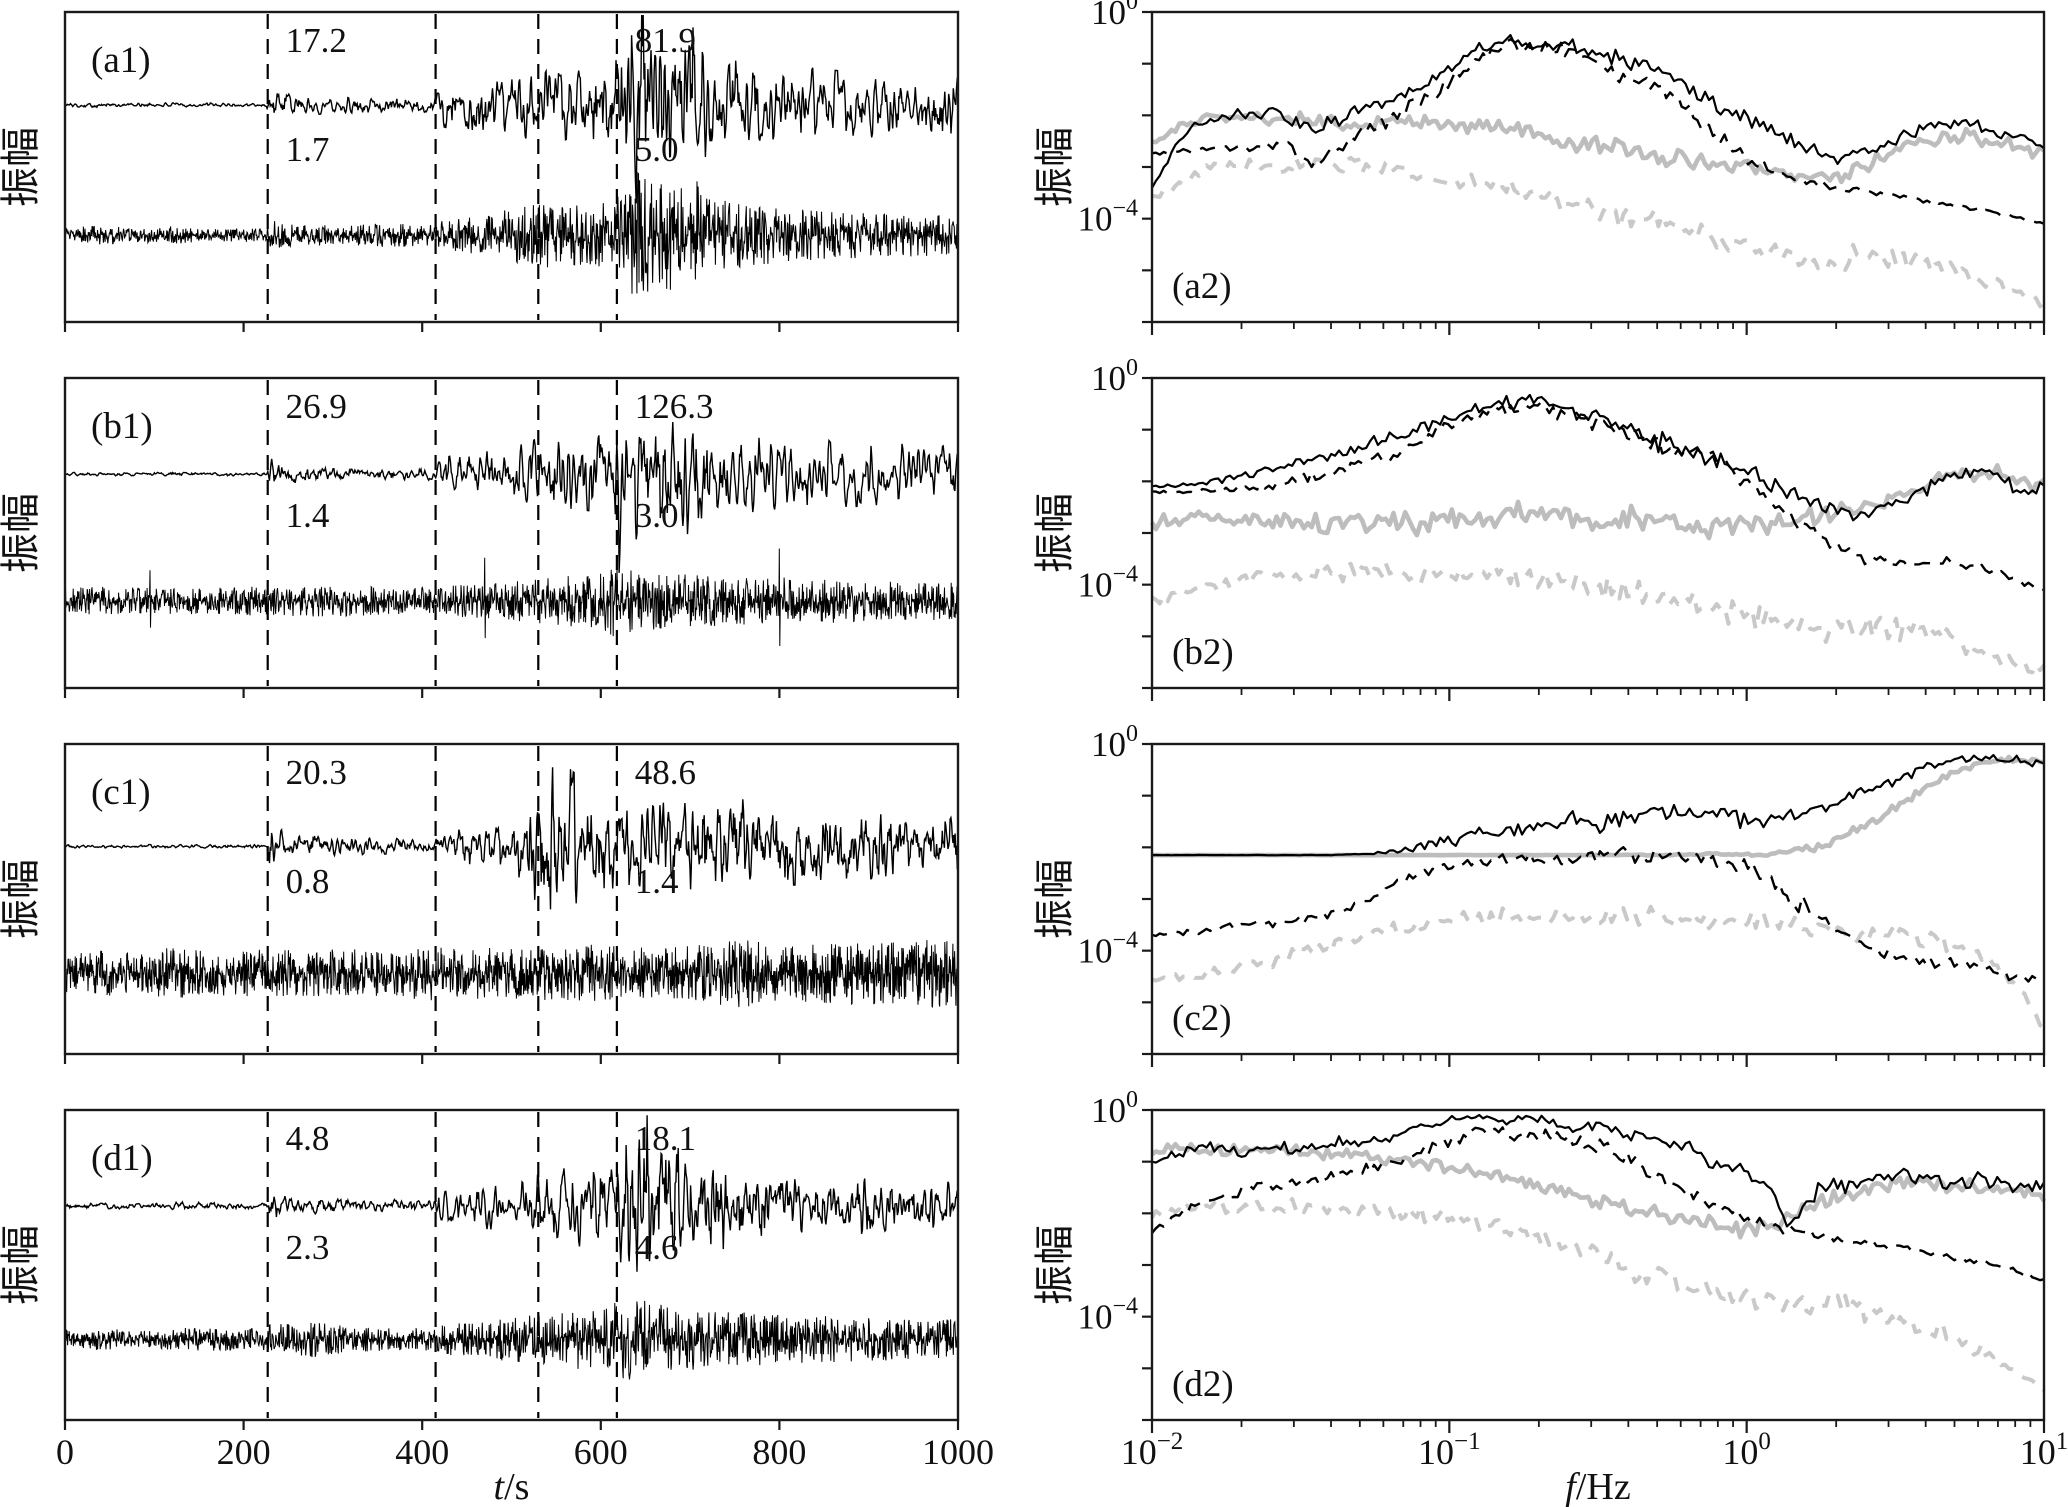  I want to click on spectrum-black-solid-c2, so click(1598, 805).